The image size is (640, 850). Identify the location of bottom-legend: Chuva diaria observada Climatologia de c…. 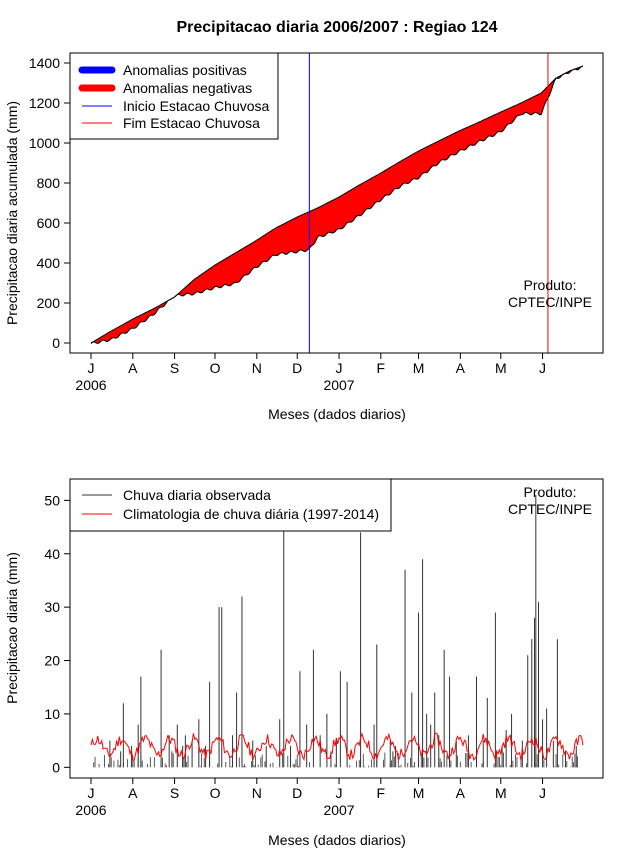
(230, 505).